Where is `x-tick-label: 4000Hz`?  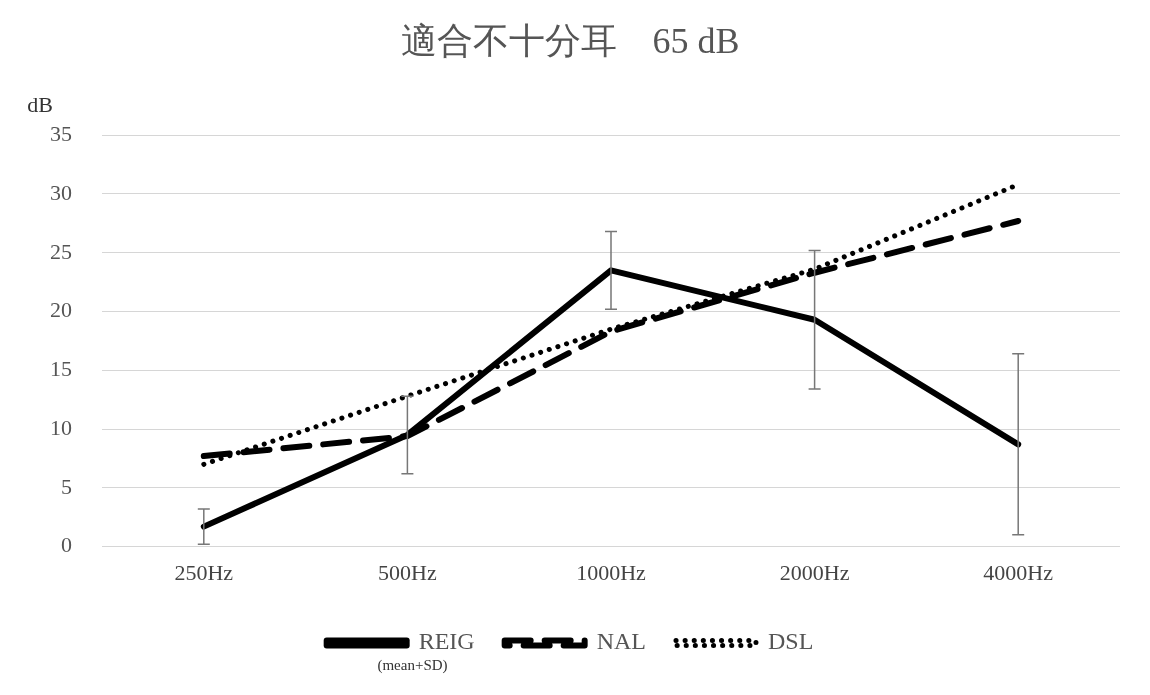 x-tick-label: 4000Hz is located at coordinates (1018, 572).